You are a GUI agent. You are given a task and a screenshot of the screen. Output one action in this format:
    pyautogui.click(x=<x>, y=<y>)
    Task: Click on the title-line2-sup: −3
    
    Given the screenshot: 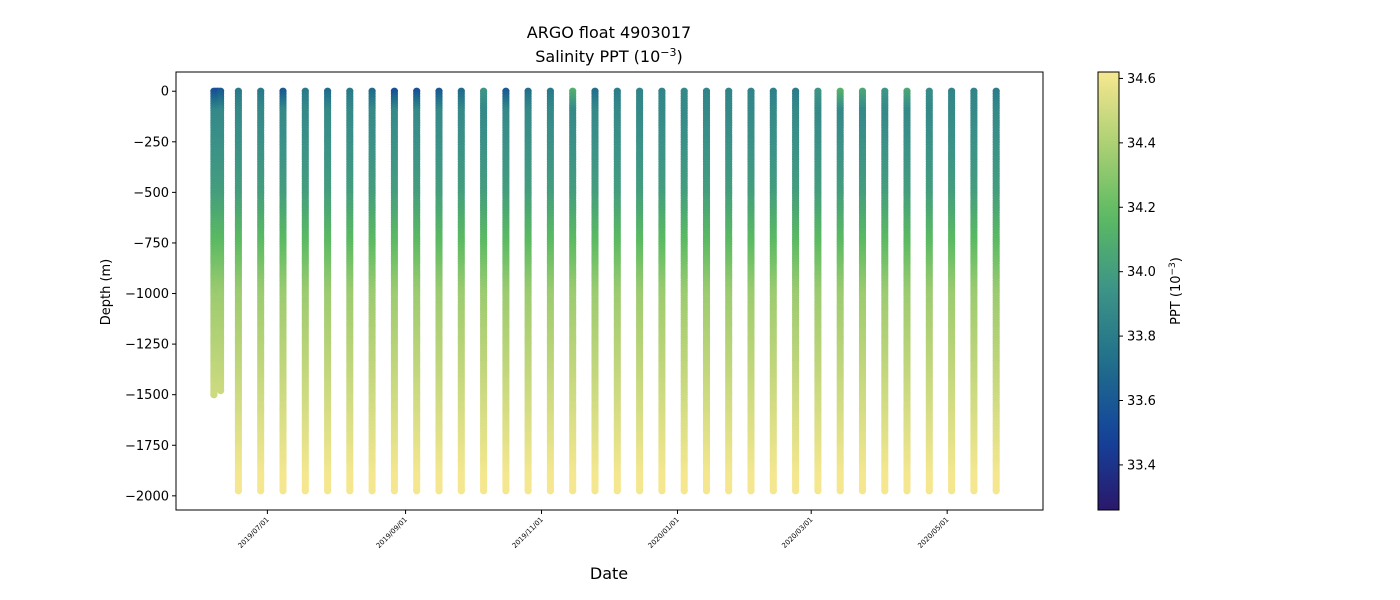 What is the action you would take?
    pyautogui.click(x=668, y=52)
    